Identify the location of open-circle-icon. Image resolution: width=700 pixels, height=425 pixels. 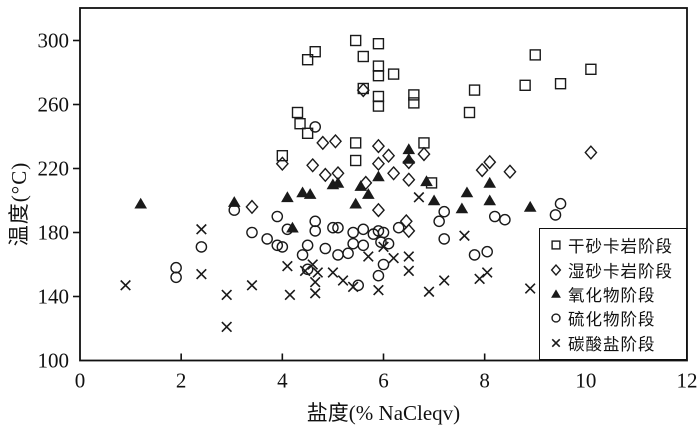
(556, 318).